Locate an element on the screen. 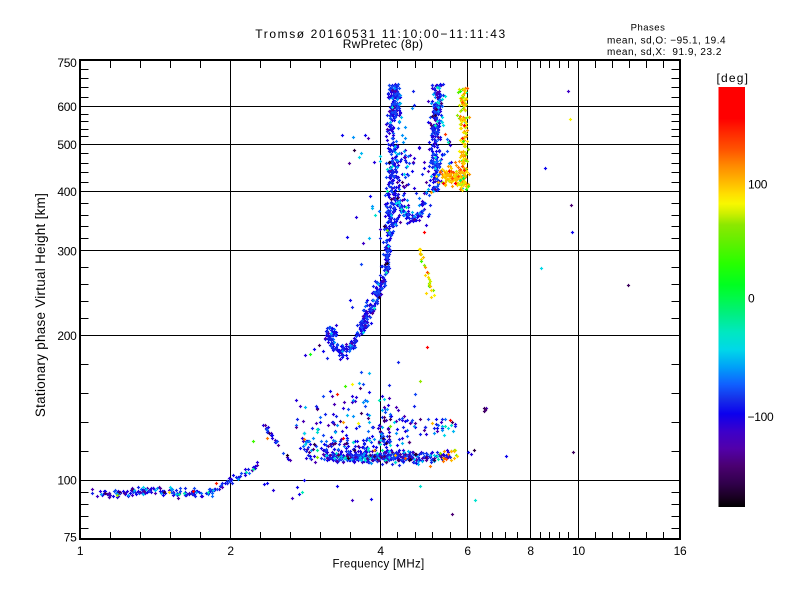 The width and height of the screenshot is (800, 605). svg-text:Tromsø 20160531 11:10:00−11:11: Tromsø 20160531 11:10:00−11:11:43 is located at coordinates (381, 34).